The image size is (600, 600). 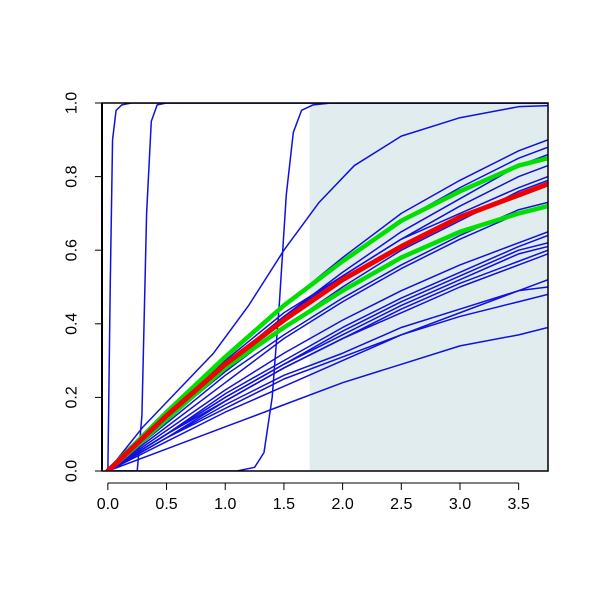 What do you see at coordinates (72, 471) in the screenshot?
I see `y-tick-label: 0.0` at bounding box center [72, 471].